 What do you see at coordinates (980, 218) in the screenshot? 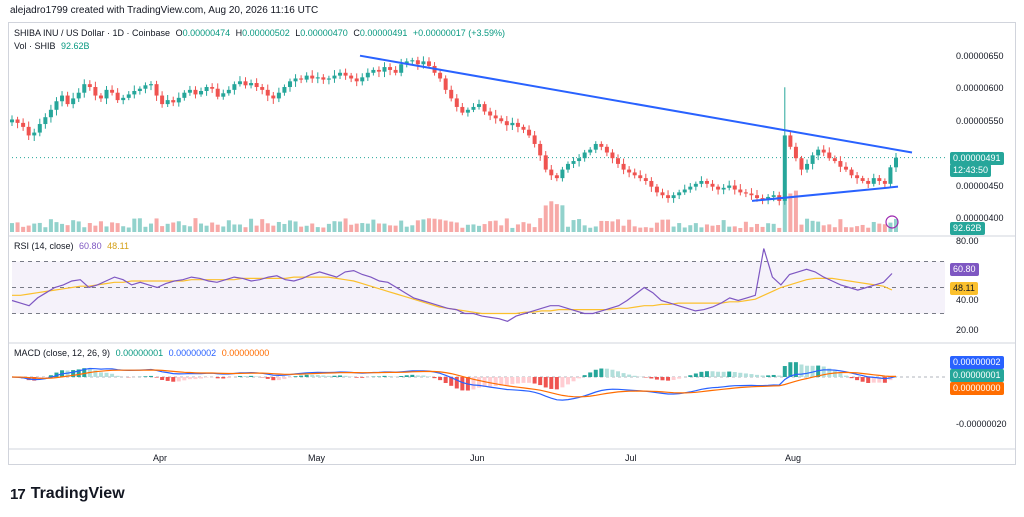
I see `price-tick-5: 0.00000400` at bounding box center [980, 218].